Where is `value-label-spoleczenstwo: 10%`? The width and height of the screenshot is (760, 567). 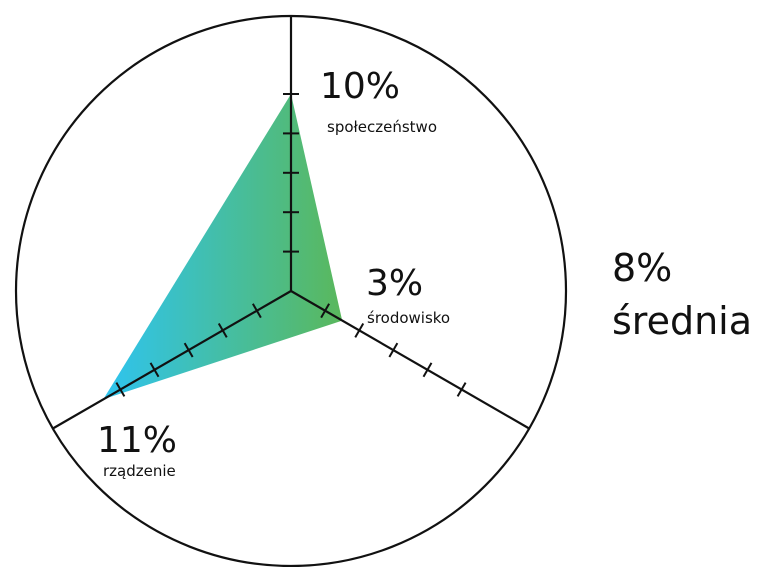 value-label-spoleczenstwo: 10% is located at coordinates (360, 86).